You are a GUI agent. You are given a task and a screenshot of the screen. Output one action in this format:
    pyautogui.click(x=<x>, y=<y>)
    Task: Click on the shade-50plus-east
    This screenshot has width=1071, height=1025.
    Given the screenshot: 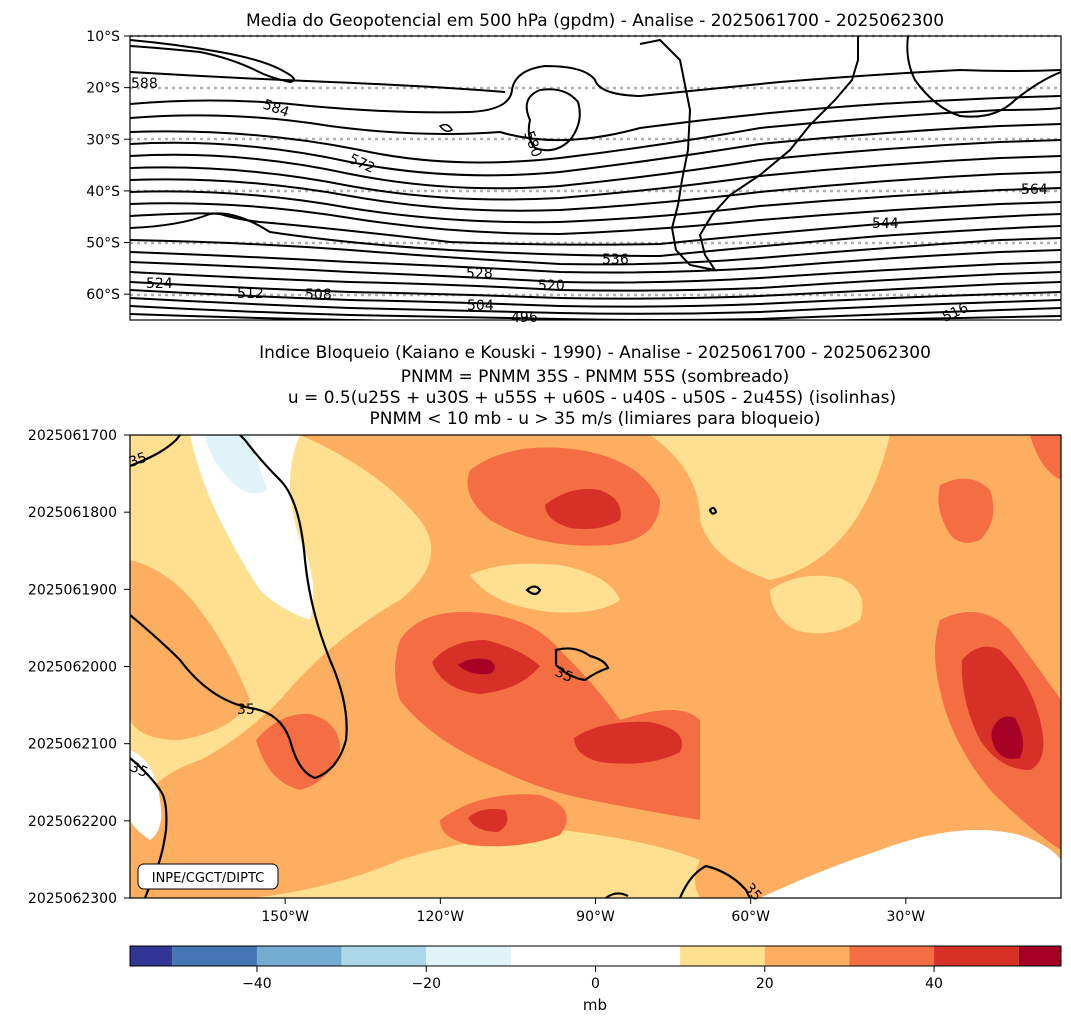 What is the action you would take?
    pyautogui.click(x=1007, y=737)
    